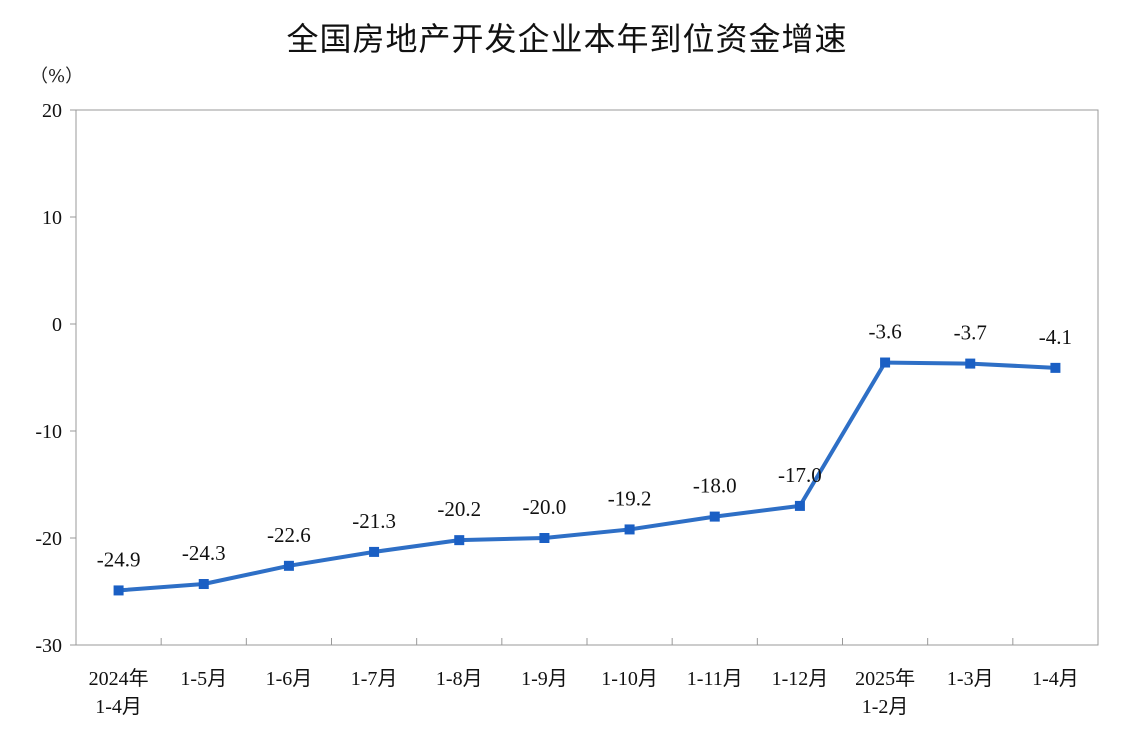 This screenshot has height=754, width=1134. I want to click on data-label: -3.7, so click(970, 333).